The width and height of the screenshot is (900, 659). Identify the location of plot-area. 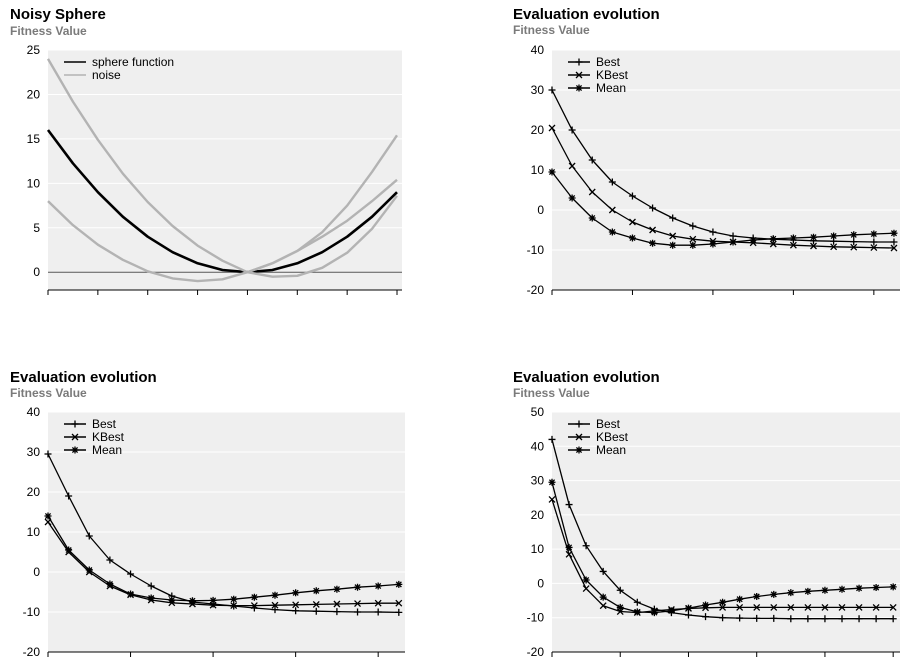
(225, 170).